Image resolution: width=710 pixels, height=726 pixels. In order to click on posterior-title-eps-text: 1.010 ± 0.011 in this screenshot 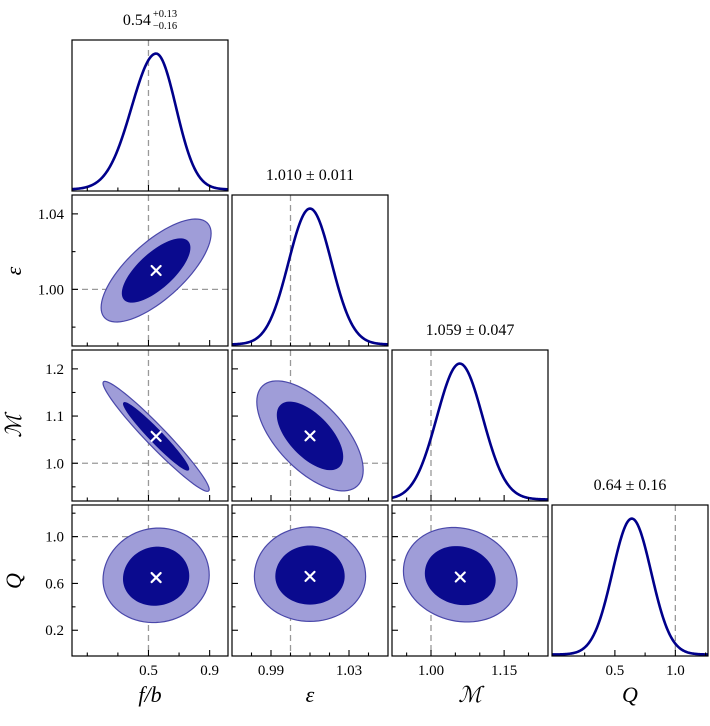, I will do `click(310, 175)`.